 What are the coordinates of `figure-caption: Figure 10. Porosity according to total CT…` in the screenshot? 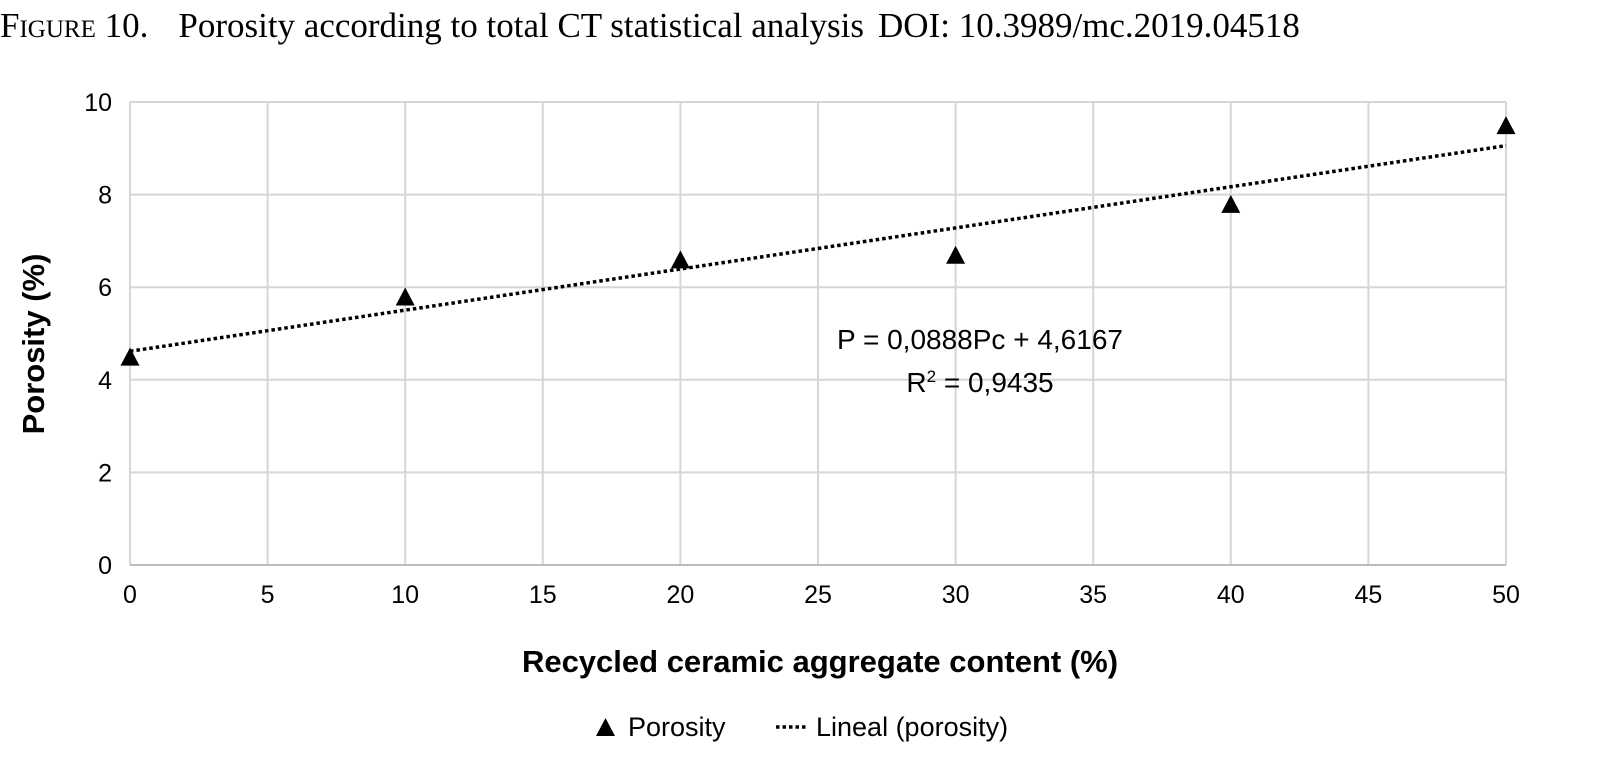 It's located at (812, 26).